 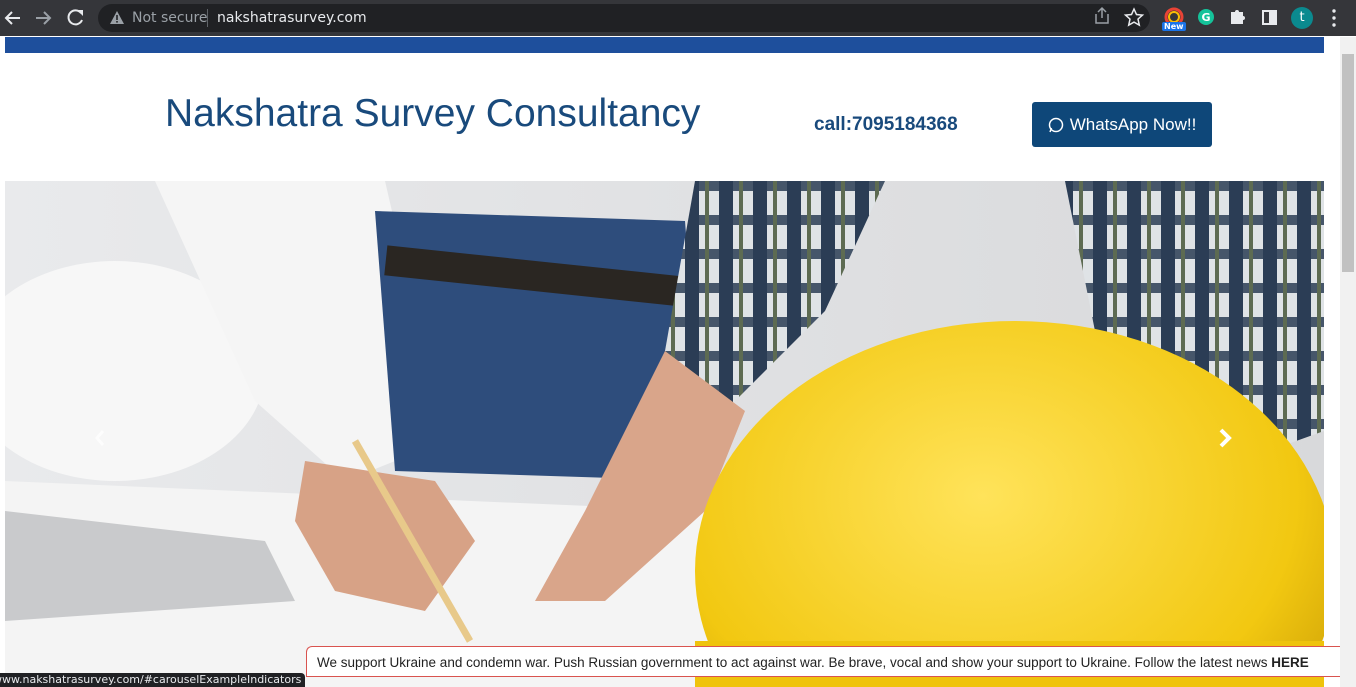 What do you see at coordinates (292, 18) in the screenshot?
I see `url: nakshatrasurvey.com` at bounding box center [292, 18].